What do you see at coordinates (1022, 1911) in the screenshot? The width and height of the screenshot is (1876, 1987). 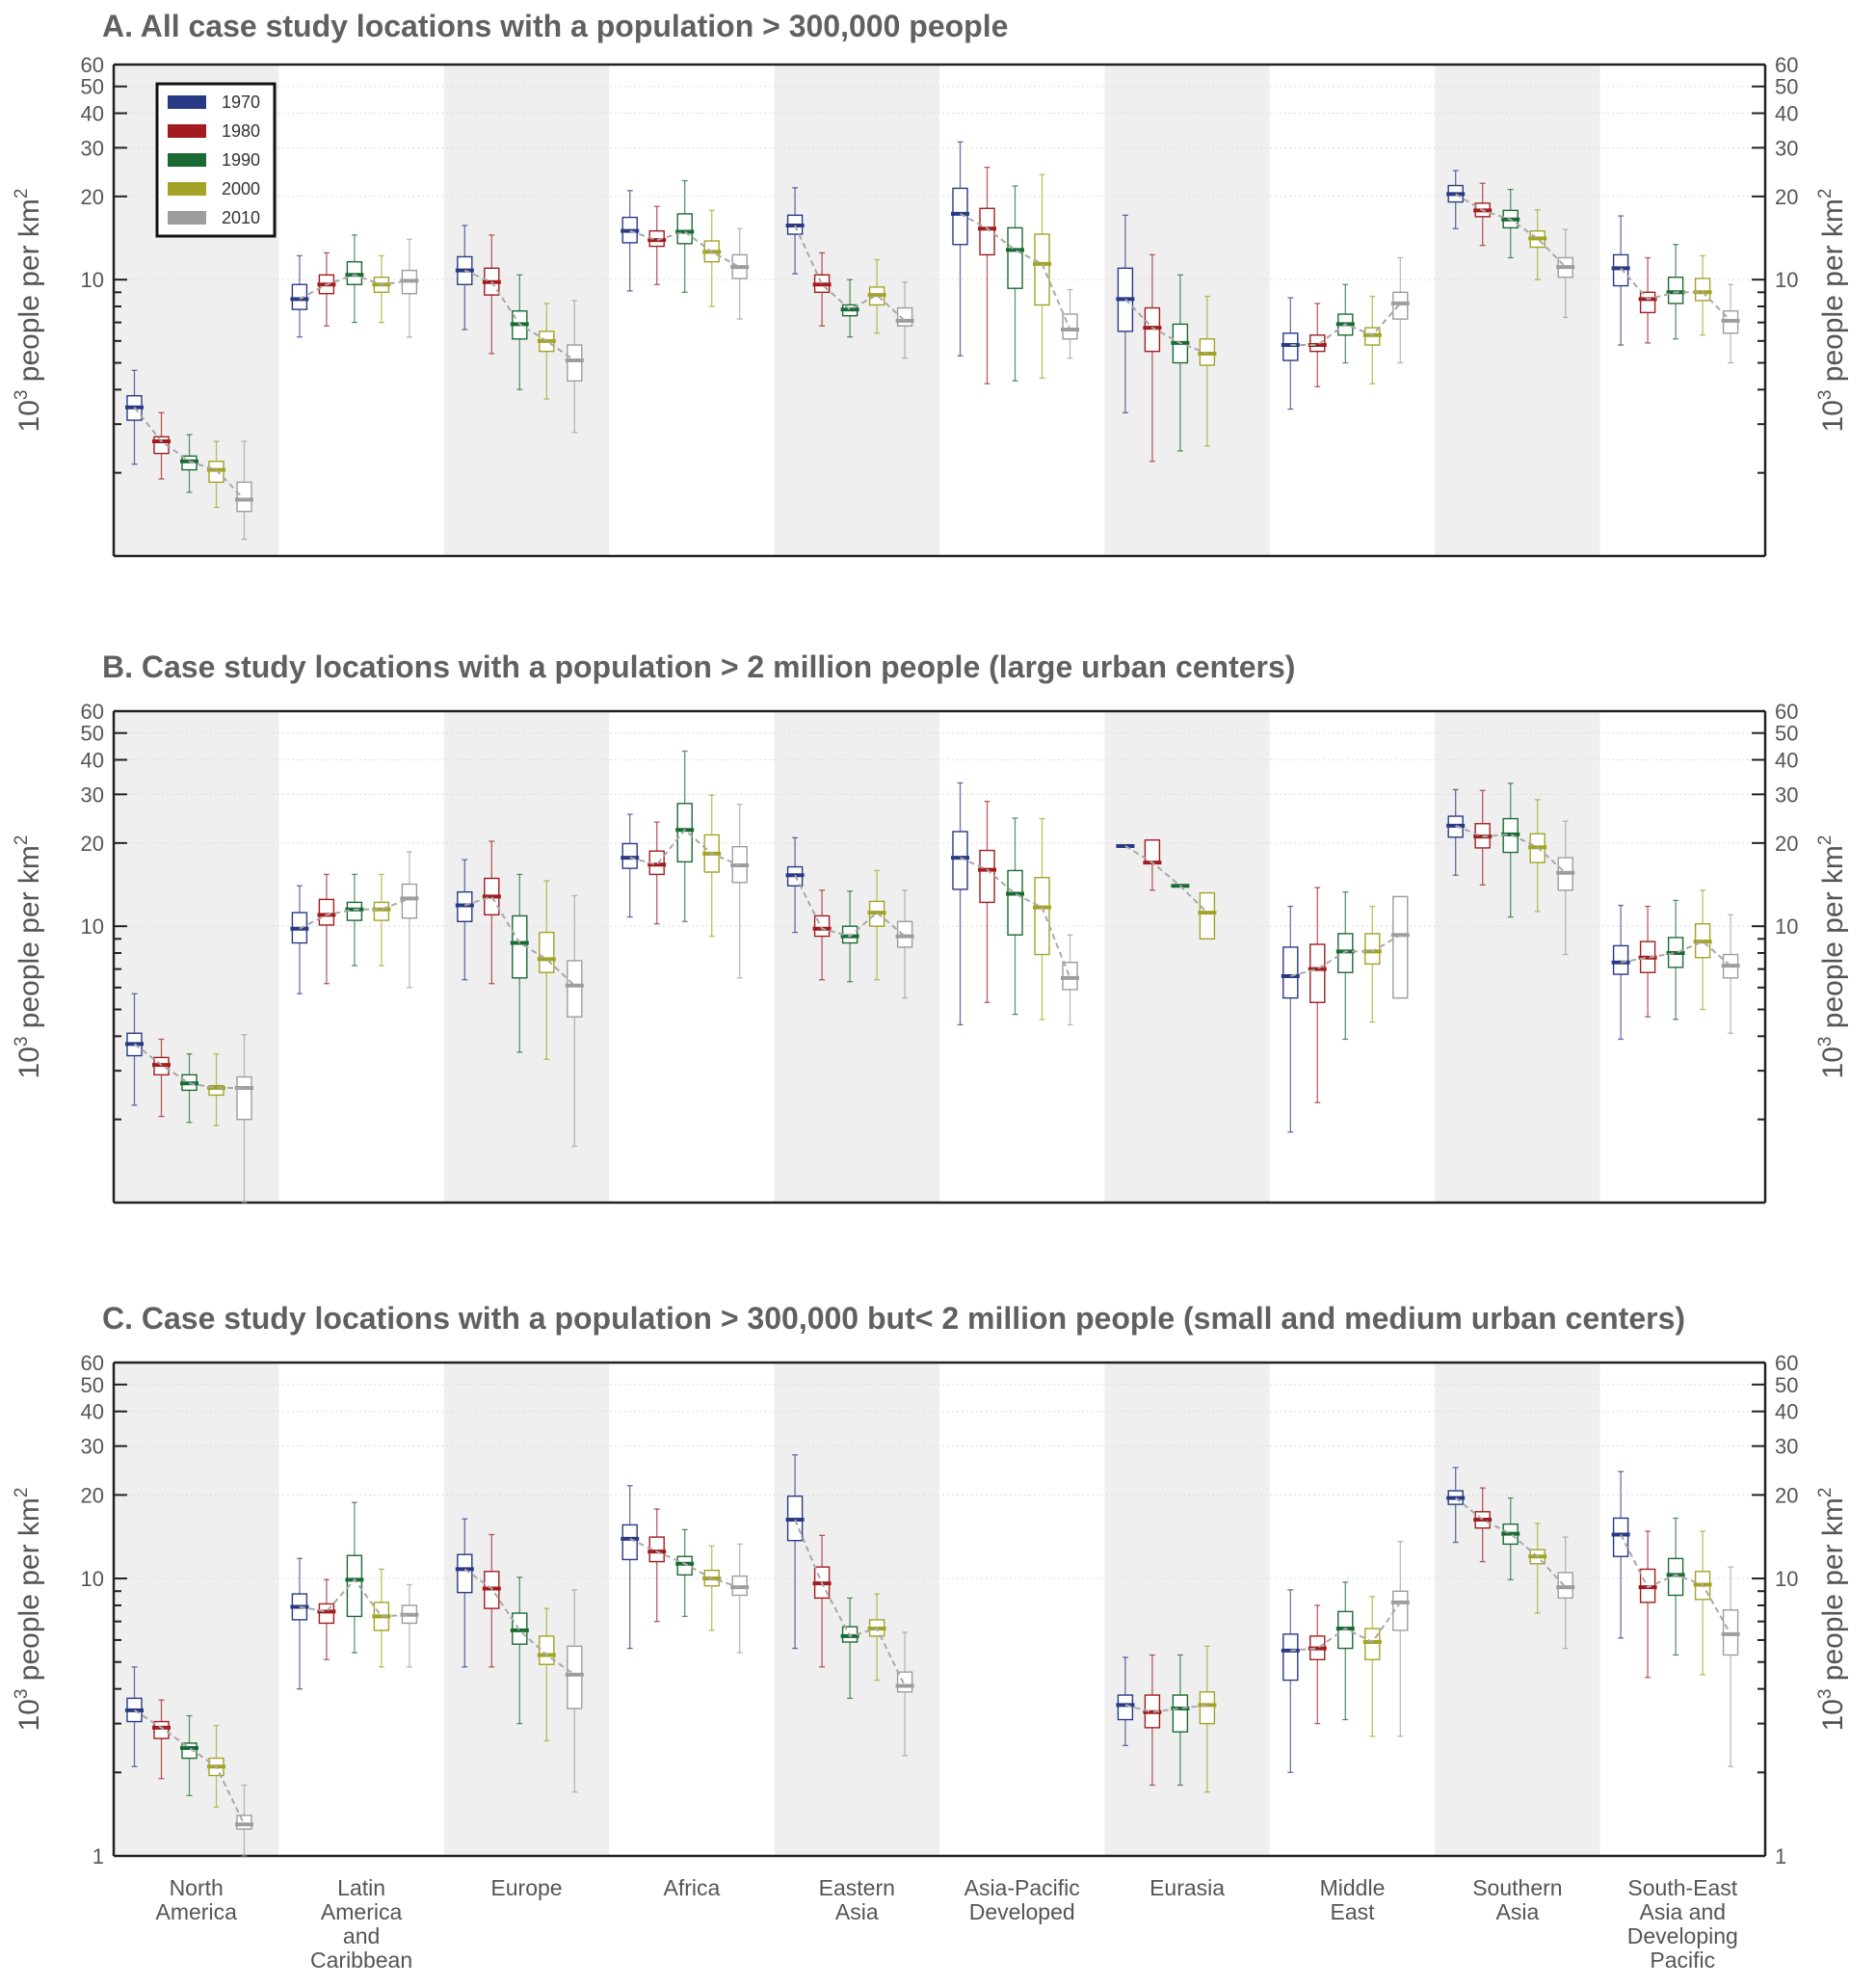 I see `region-label: Developed` at bounding box center [1022, 1911].